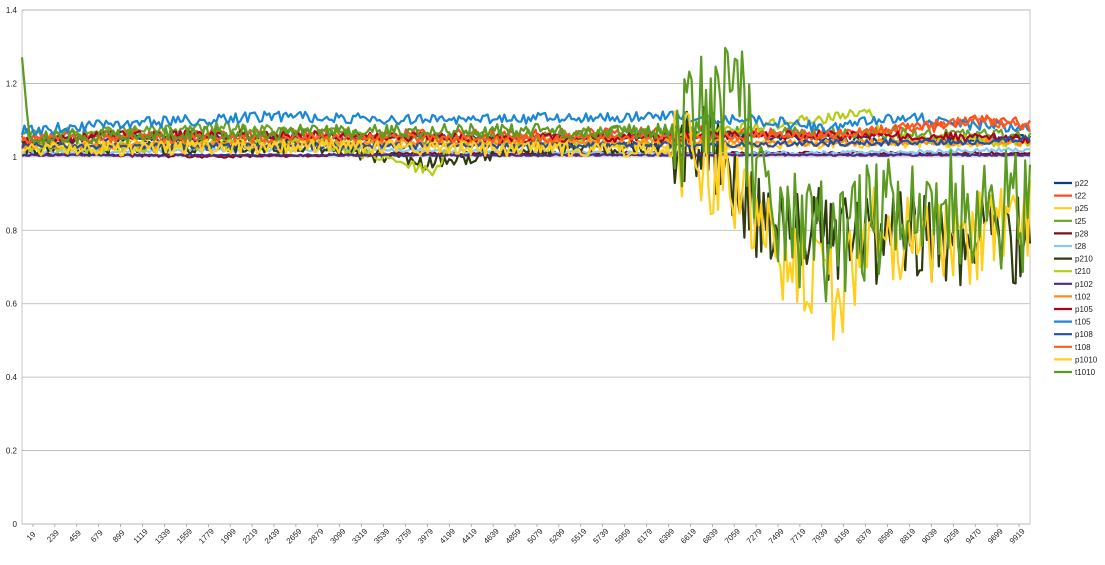  Describe the element at coordinates (776, 535) in the screenshot. I see `x-tick-label: 7499` at that location.